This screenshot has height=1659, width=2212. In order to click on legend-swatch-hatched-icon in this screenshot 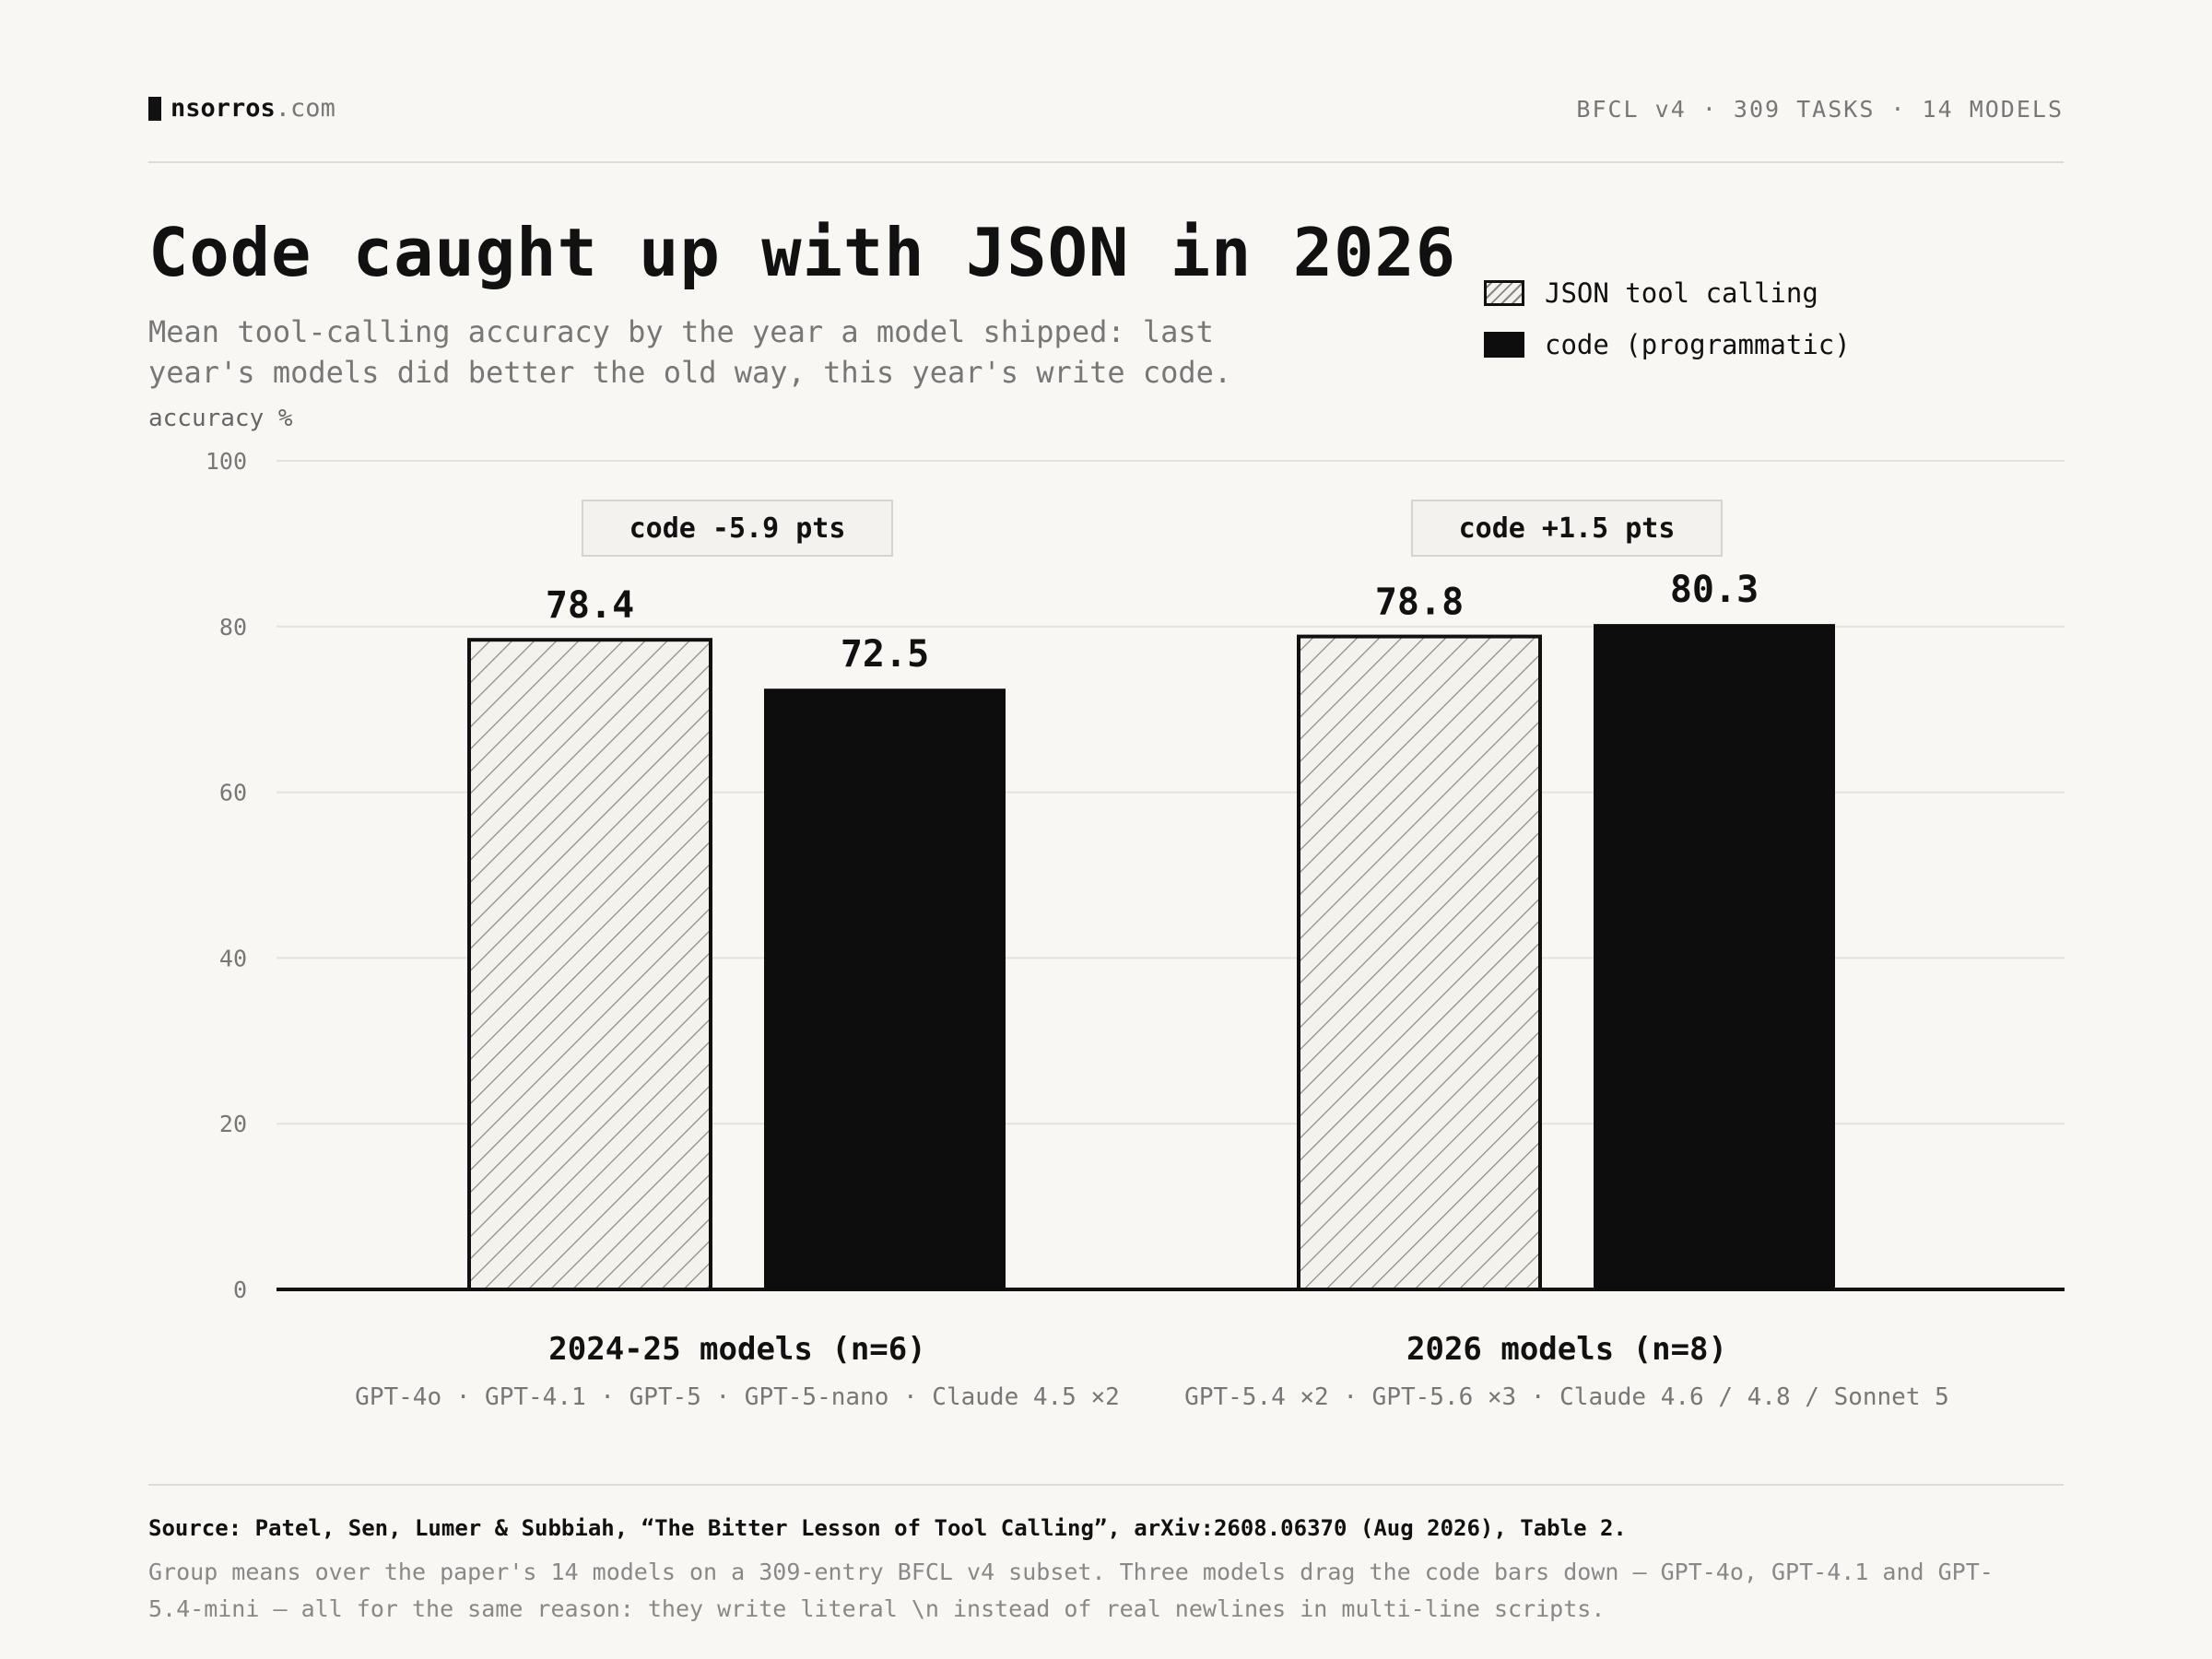, I will do `click(1504, 293)`.